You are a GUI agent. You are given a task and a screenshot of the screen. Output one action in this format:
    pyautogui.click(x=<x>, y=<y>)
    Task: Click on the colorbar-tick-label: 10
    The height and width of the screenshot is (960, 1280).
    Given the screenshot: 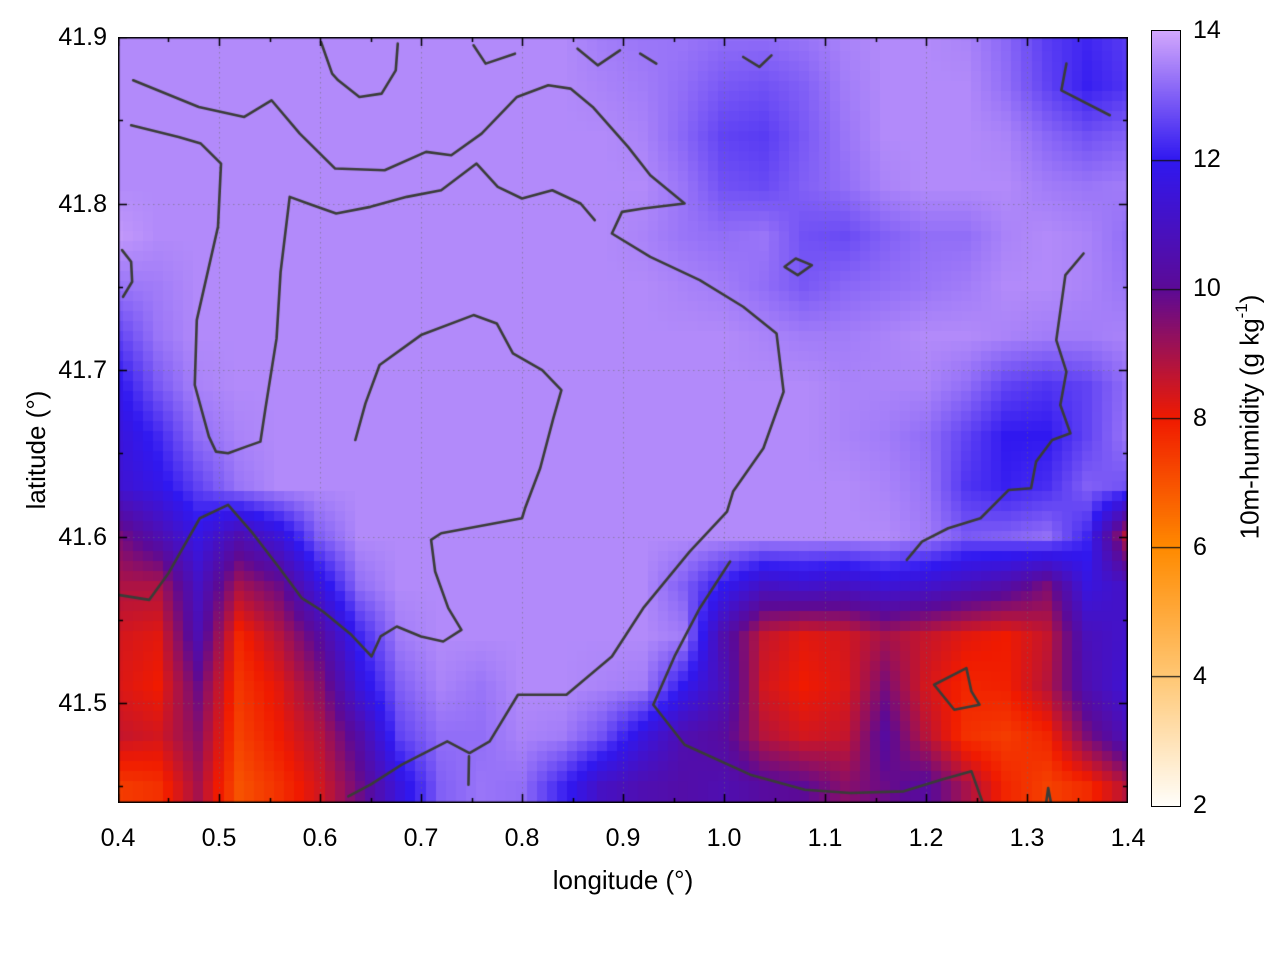 What is the action you would take?
    pyautogui.click(x=1207, y=288)
    